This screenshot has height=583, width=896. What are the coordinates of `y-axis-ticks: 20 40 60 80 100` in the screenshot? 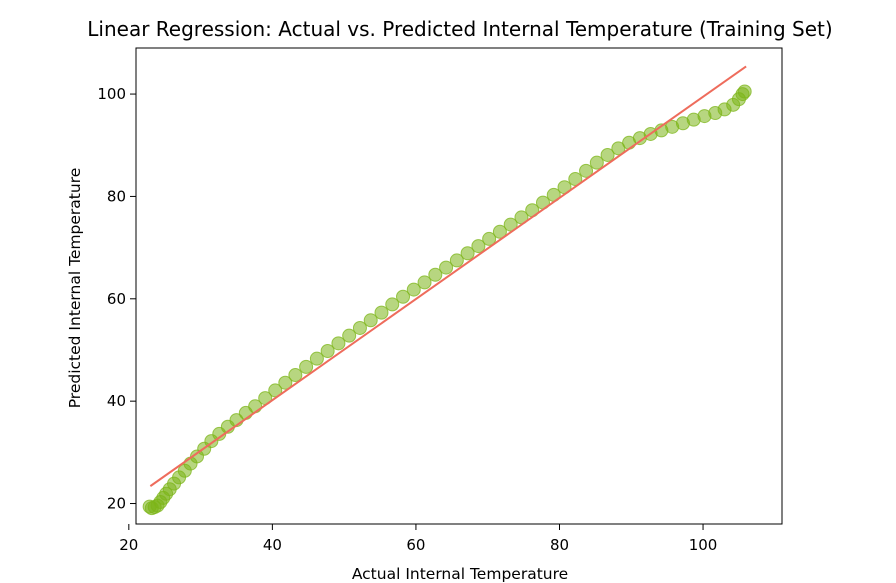 It's located at (116, 299).